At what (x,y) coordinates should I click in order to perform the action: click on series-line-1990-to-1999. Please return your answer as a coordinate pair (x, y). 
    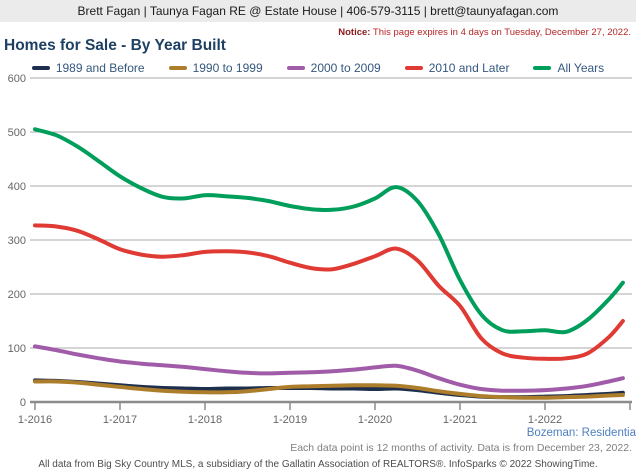
    Looking at the image, I should click on (329, 389).